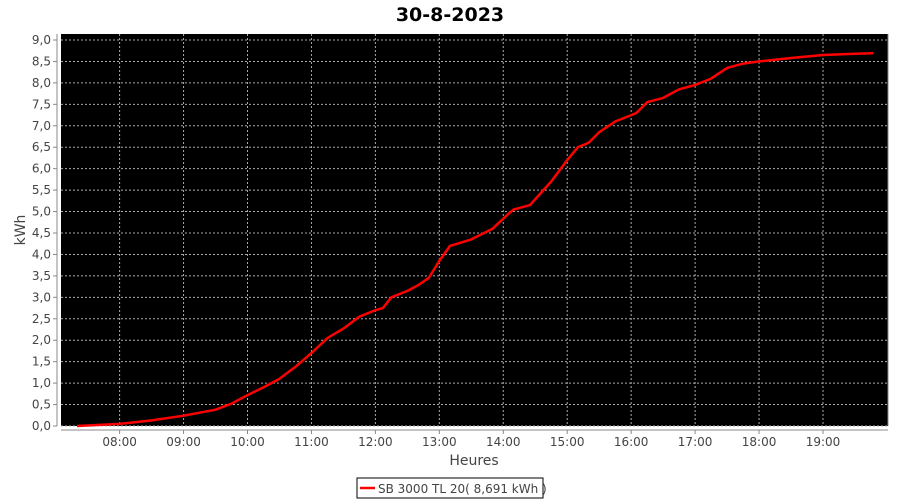  Describe the element at coordinates (41, 40) in the screenshot. I see `y-tick-label: 9,0` at that location.